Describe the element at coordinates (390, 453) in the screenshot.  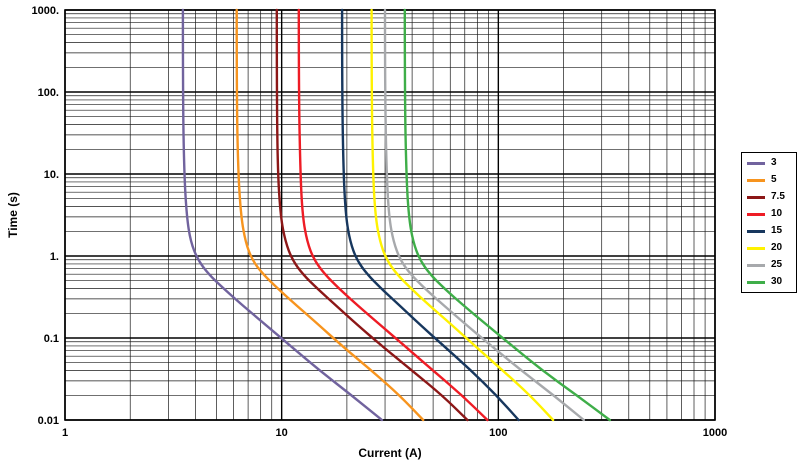
I see `x-axis-title: Current (A)` at that location.